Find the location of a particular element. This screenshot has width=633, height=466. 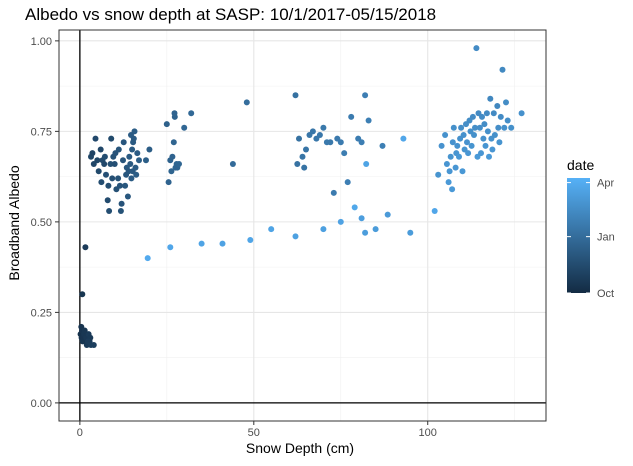

legend-tick-label: Apr is located at coordinates (605, 184).